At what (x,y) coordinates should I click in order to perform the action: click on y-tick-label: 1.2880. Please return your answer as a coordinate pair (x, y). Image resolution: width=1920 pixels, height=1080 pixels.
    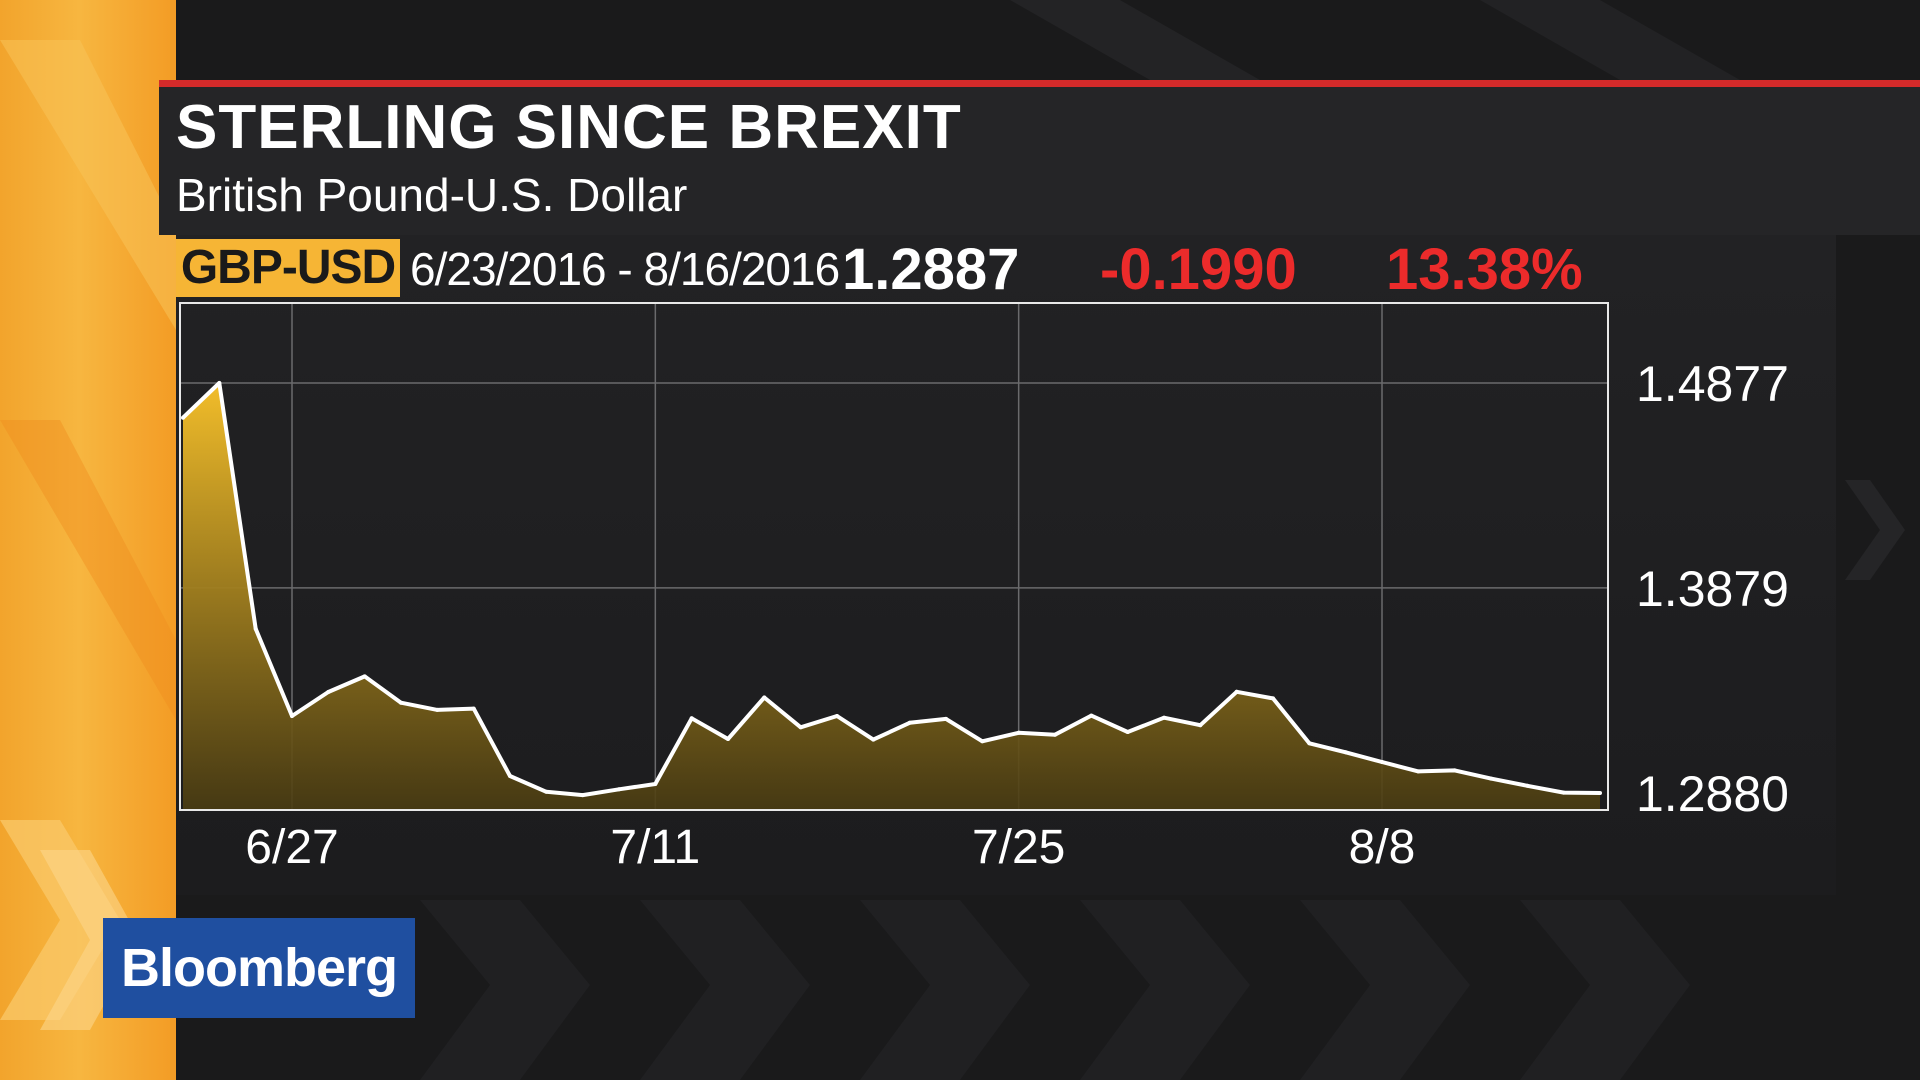
    Looking at the image, I should click on (1712, 794).